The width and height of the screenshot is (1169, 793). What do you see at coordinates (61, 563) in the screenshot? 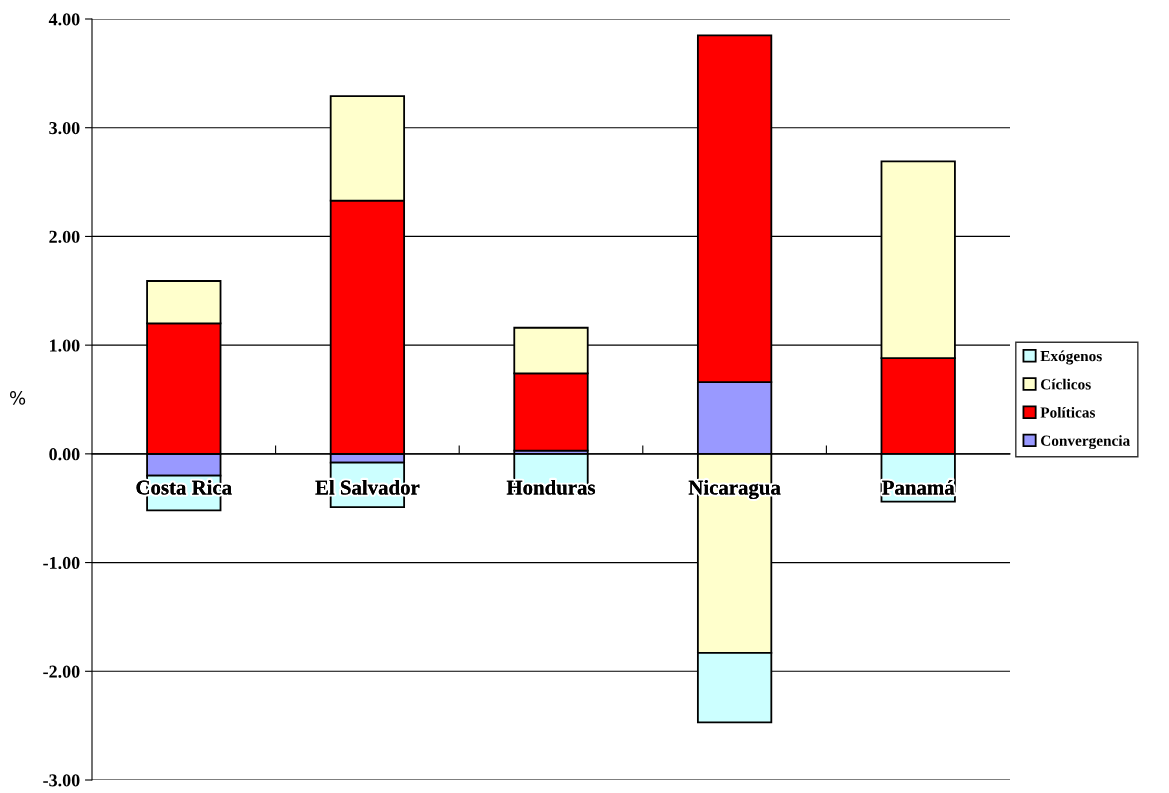
I see `y-tick-label: -1.00` at bounding box center [61, 563].